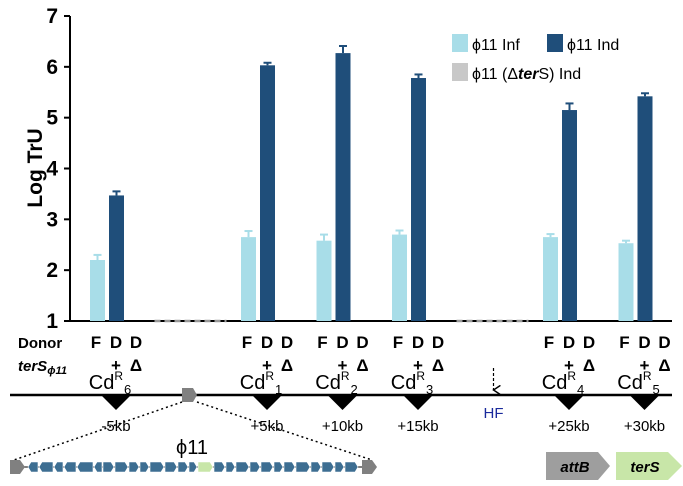 This screenshot has height=486, width=683. I want to click on zoom-line-right, so click(284, 431).